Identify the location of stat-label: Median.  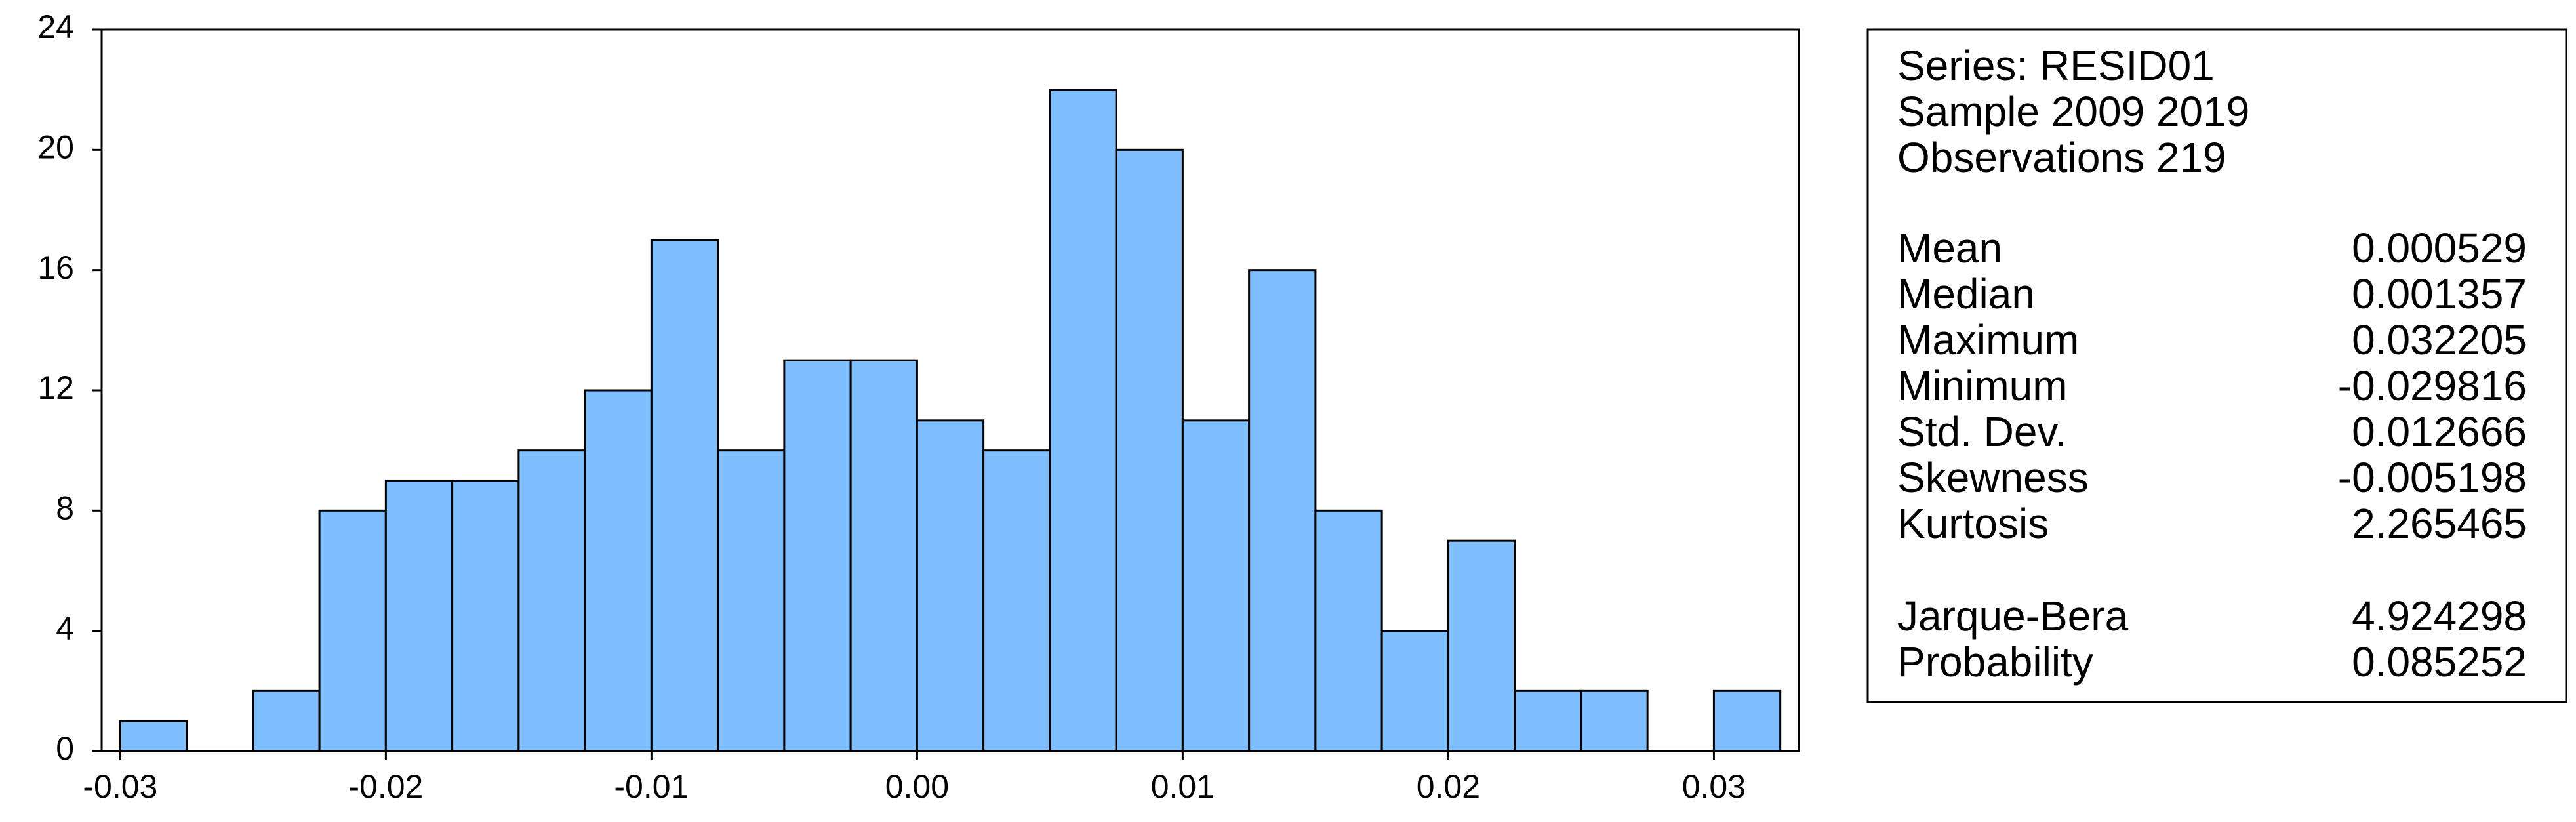
(1966, 294).